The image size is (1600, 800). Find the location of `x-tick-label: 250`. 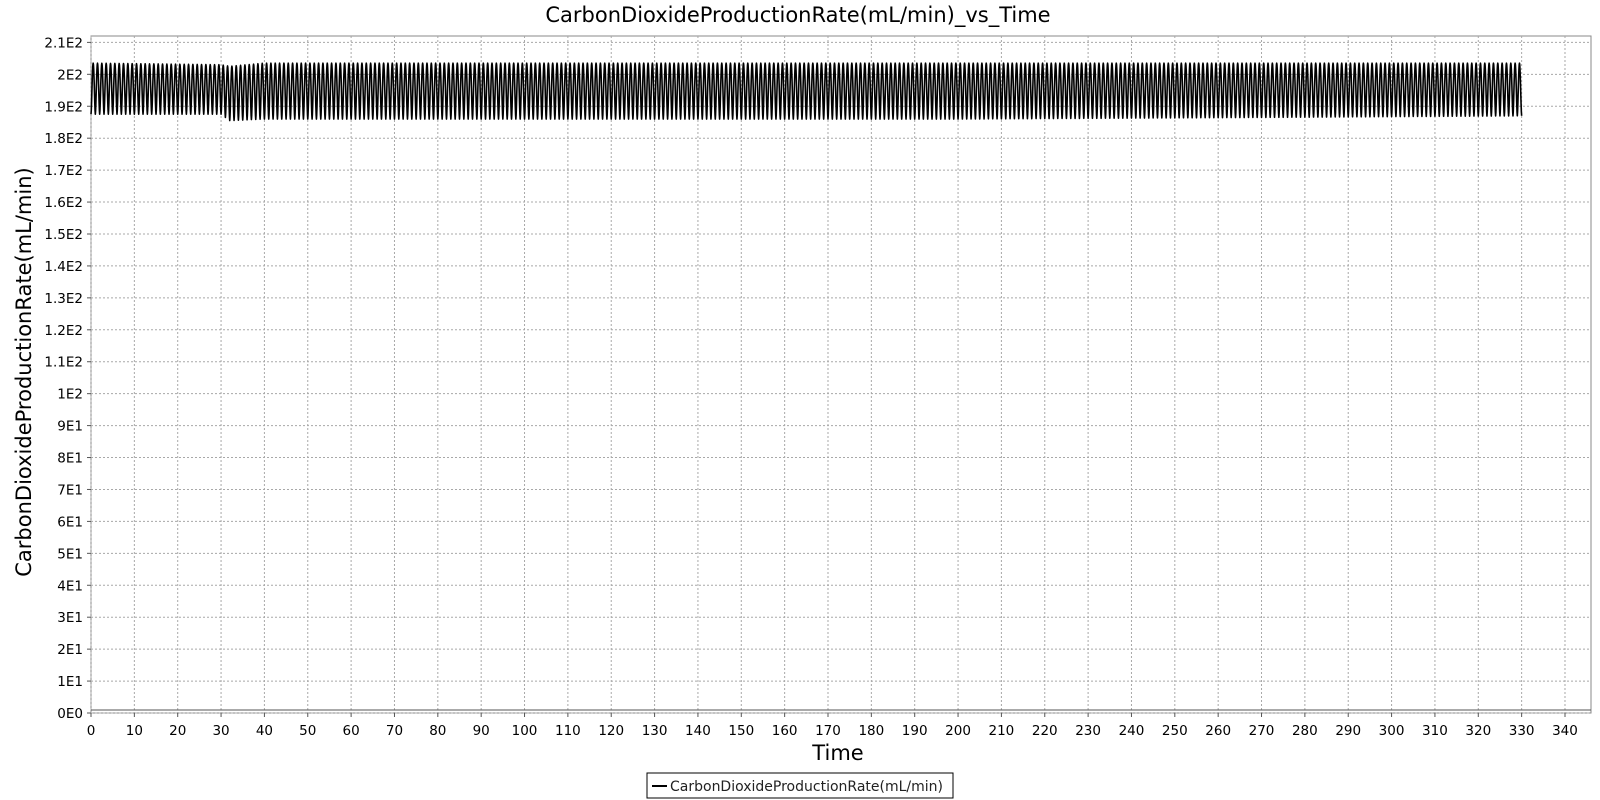

x-tick-label: 250 is located at coordinates (1175, 731).